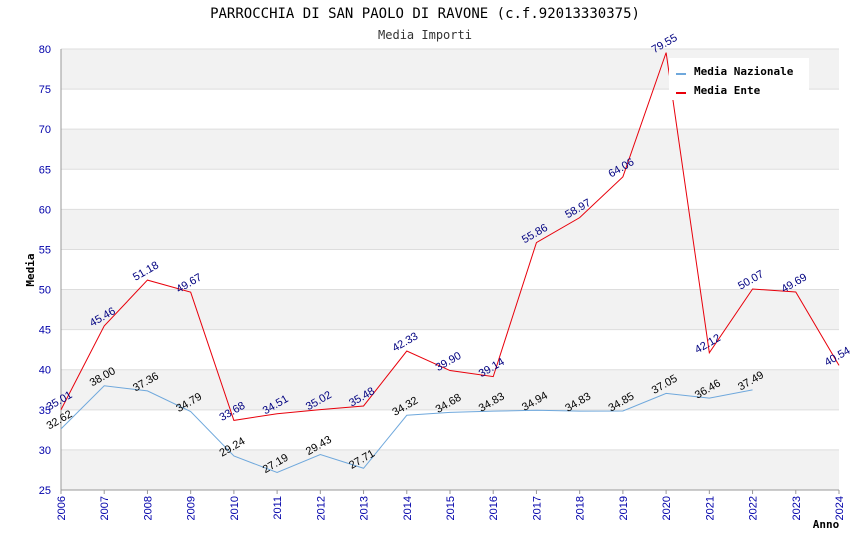  Describe the element at coordinates (45, 331) in the screenshot. I see `y-tick-label: 45` at that location.